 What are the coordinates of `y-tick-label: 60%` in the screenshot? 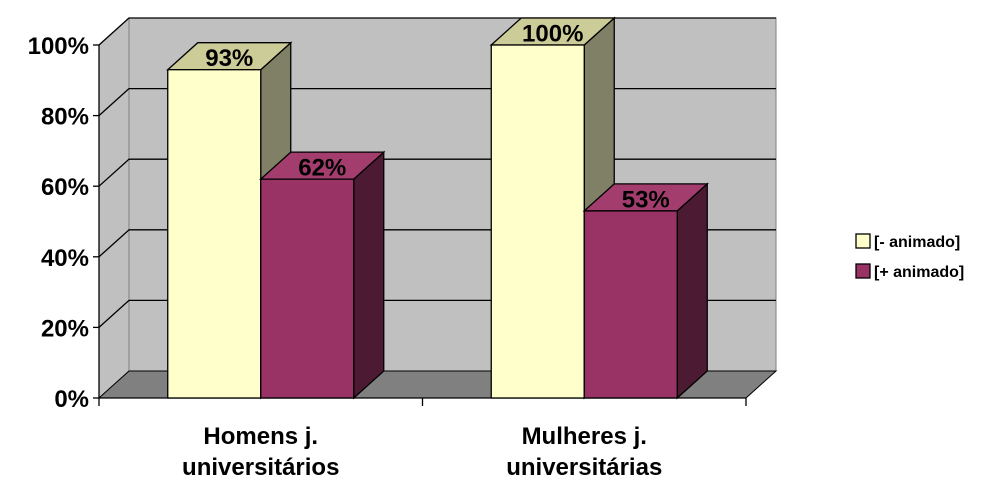 It's located at (65, 187).